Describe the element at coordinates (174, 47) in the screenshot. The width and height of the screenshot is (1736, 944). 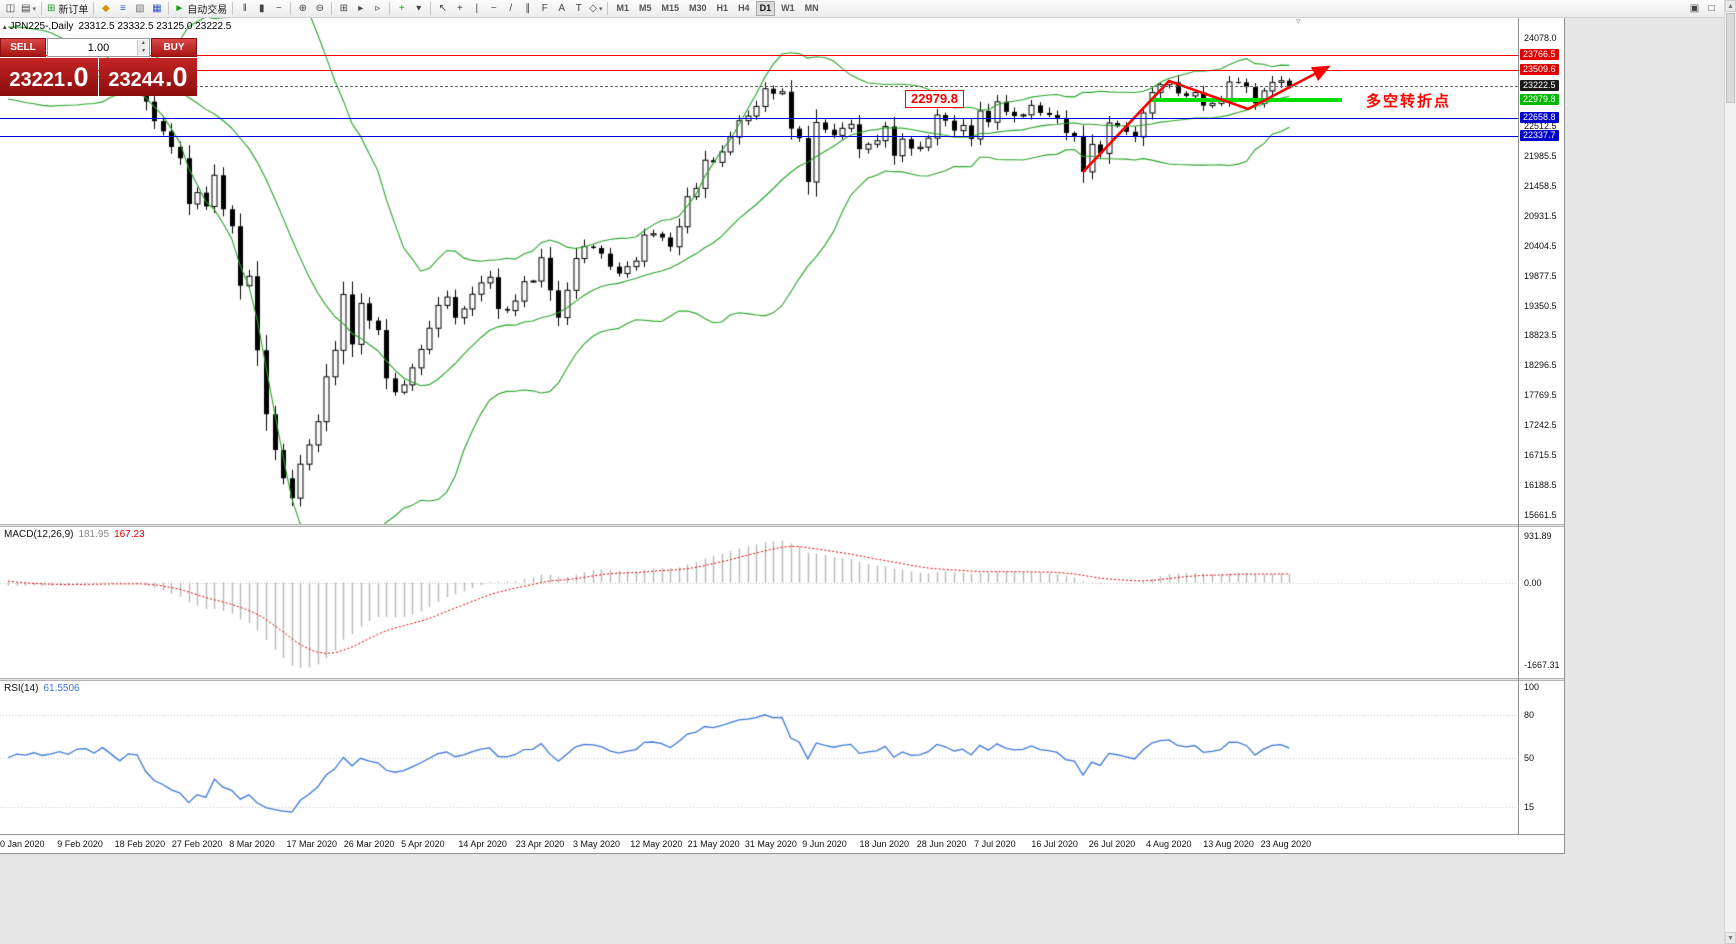
I see `buy-button: BUY` at that location.